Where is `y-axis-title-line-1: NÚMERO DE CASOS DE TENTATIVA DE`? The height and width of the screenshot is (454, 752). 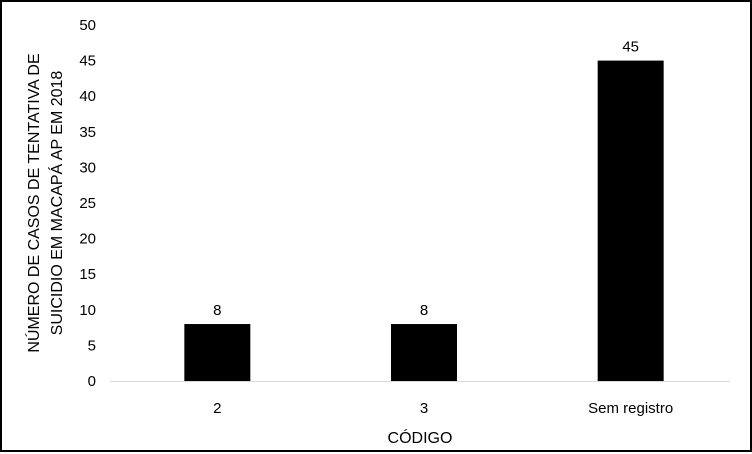
y-axis-title-line-1: NÚMERO DE CASOS DE TENTATIVA DE is located at coordinates (33, 202).